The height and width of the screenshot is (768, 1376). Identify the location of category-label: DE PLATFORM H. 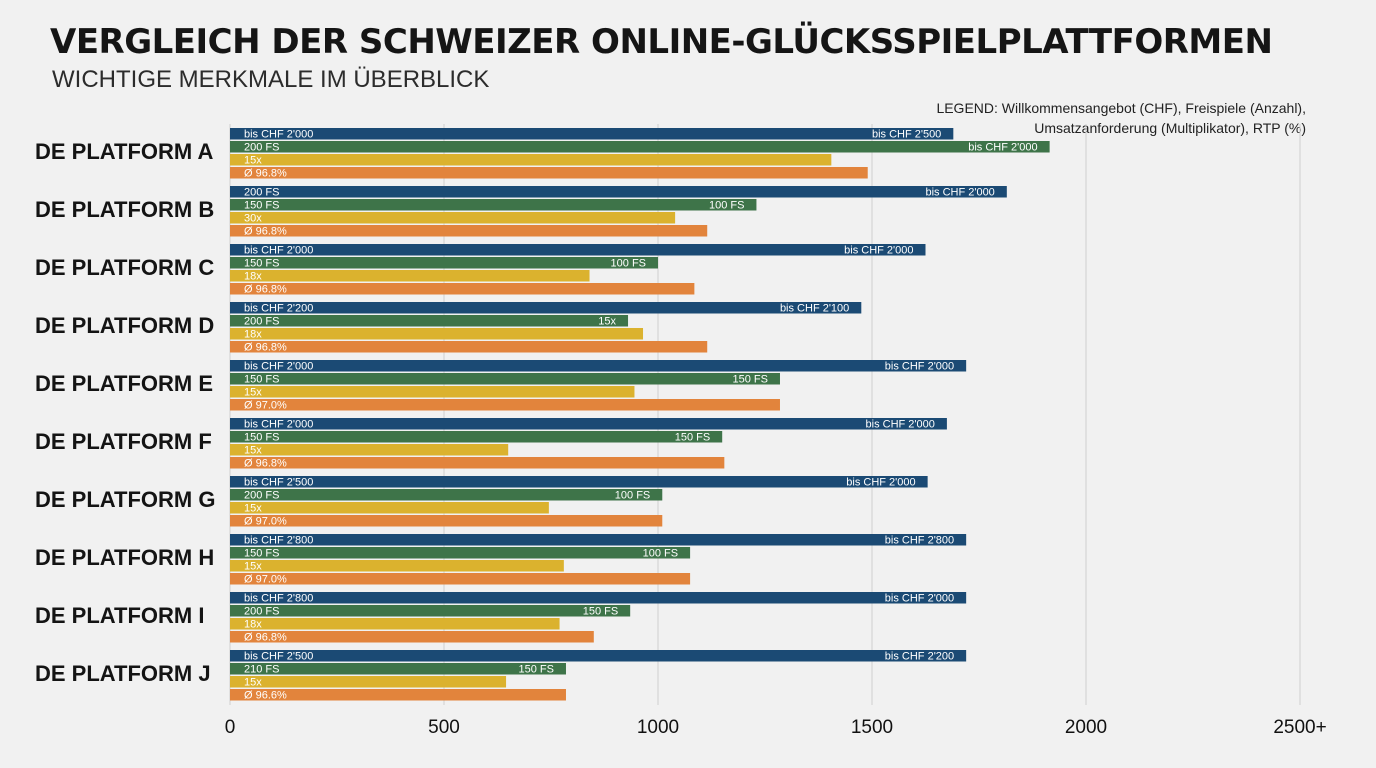
(124, 557).